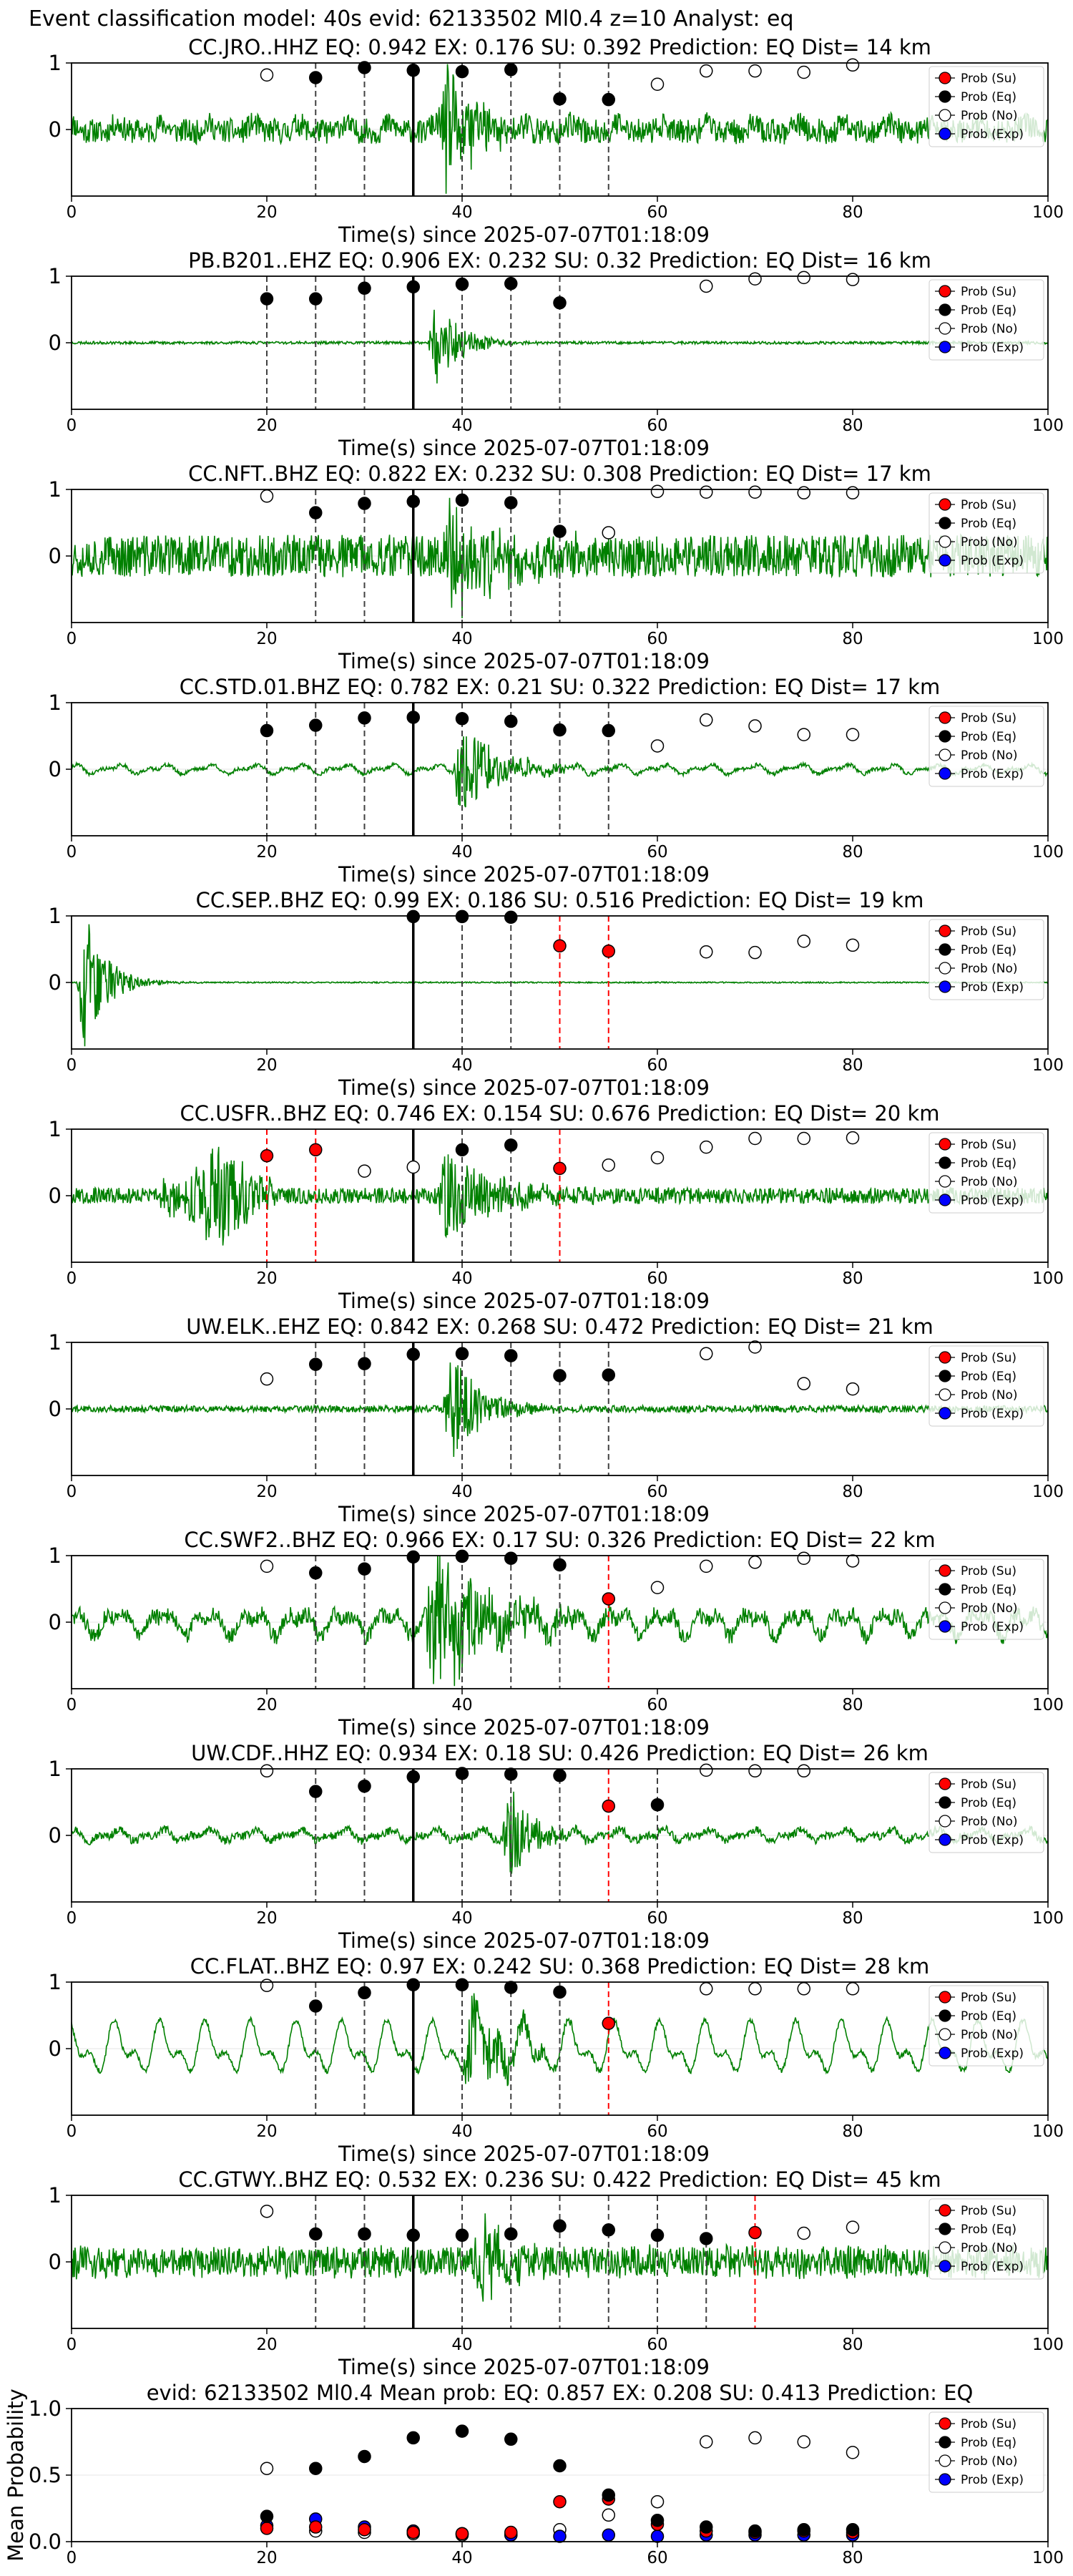 This screenshot has height=2576, width=1073. Describe the element at coordinates (524, 235) in the screenshot. I see `x-axis-label: Time(s) since 2025-07-07T01:18:09` at that location.